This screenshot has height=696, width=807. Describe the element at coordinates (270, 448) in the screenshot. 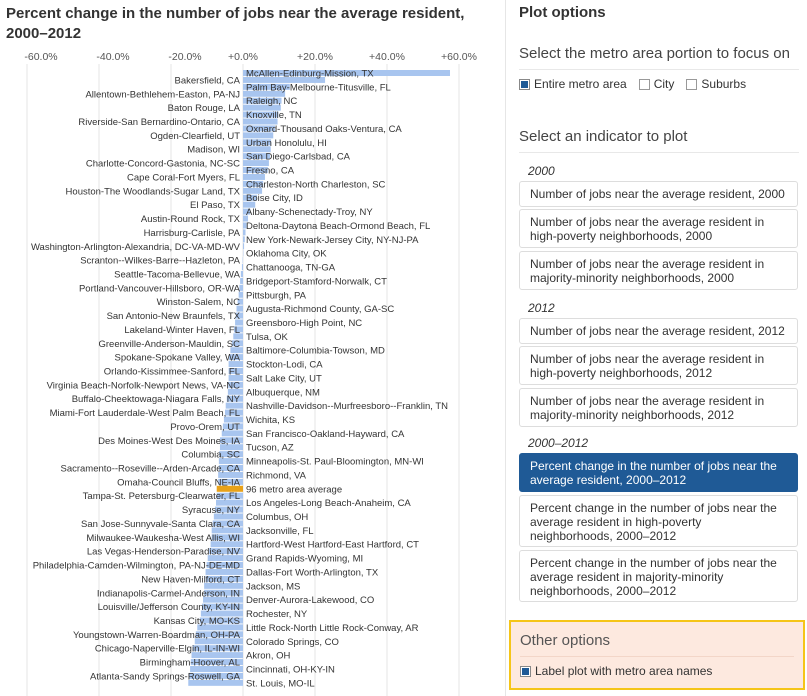

I see `bar-label: Tucson, AZ` at that location.